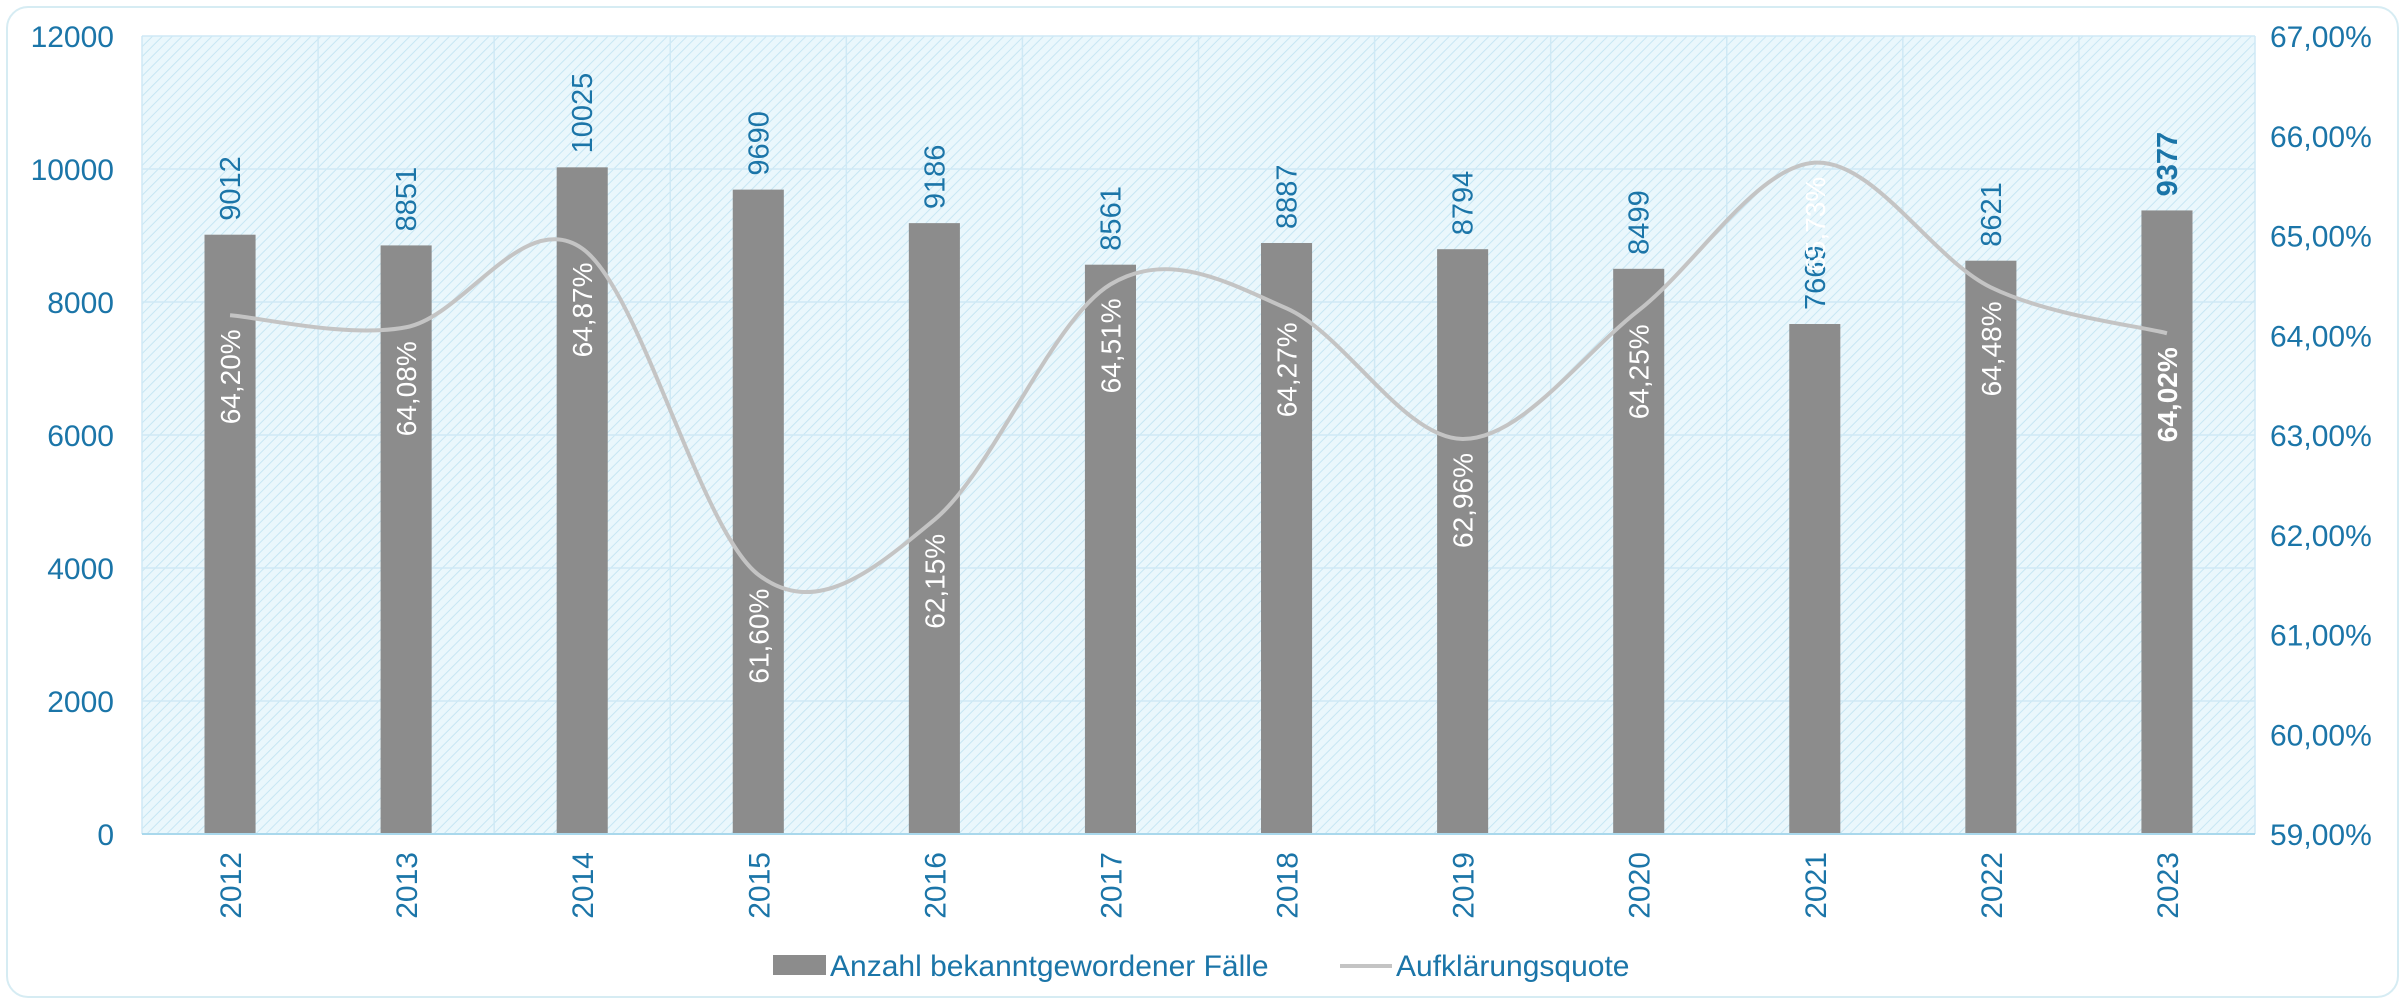  I want to click on bar-value-label: 9012, so click(231, 188).